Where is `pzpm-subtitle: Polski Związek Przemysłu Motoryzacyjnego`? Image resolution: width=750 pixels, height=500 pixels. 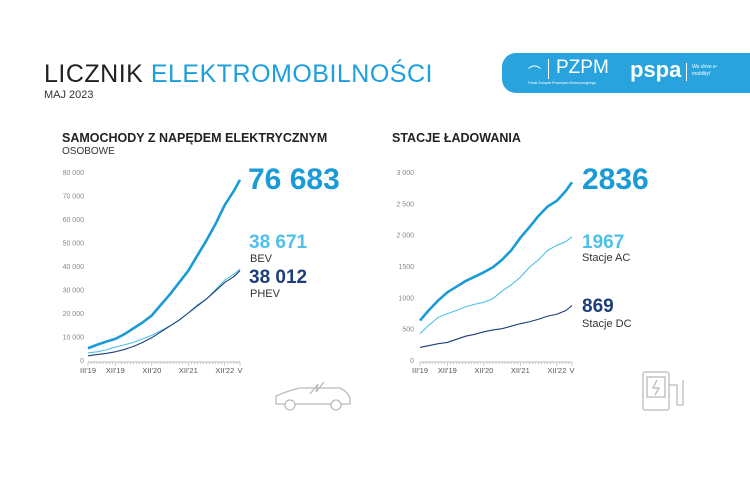
pzpm-subtitle: Polski Związek Przemysłu Motoryzacyjnego is located at coordinates (562, 83).